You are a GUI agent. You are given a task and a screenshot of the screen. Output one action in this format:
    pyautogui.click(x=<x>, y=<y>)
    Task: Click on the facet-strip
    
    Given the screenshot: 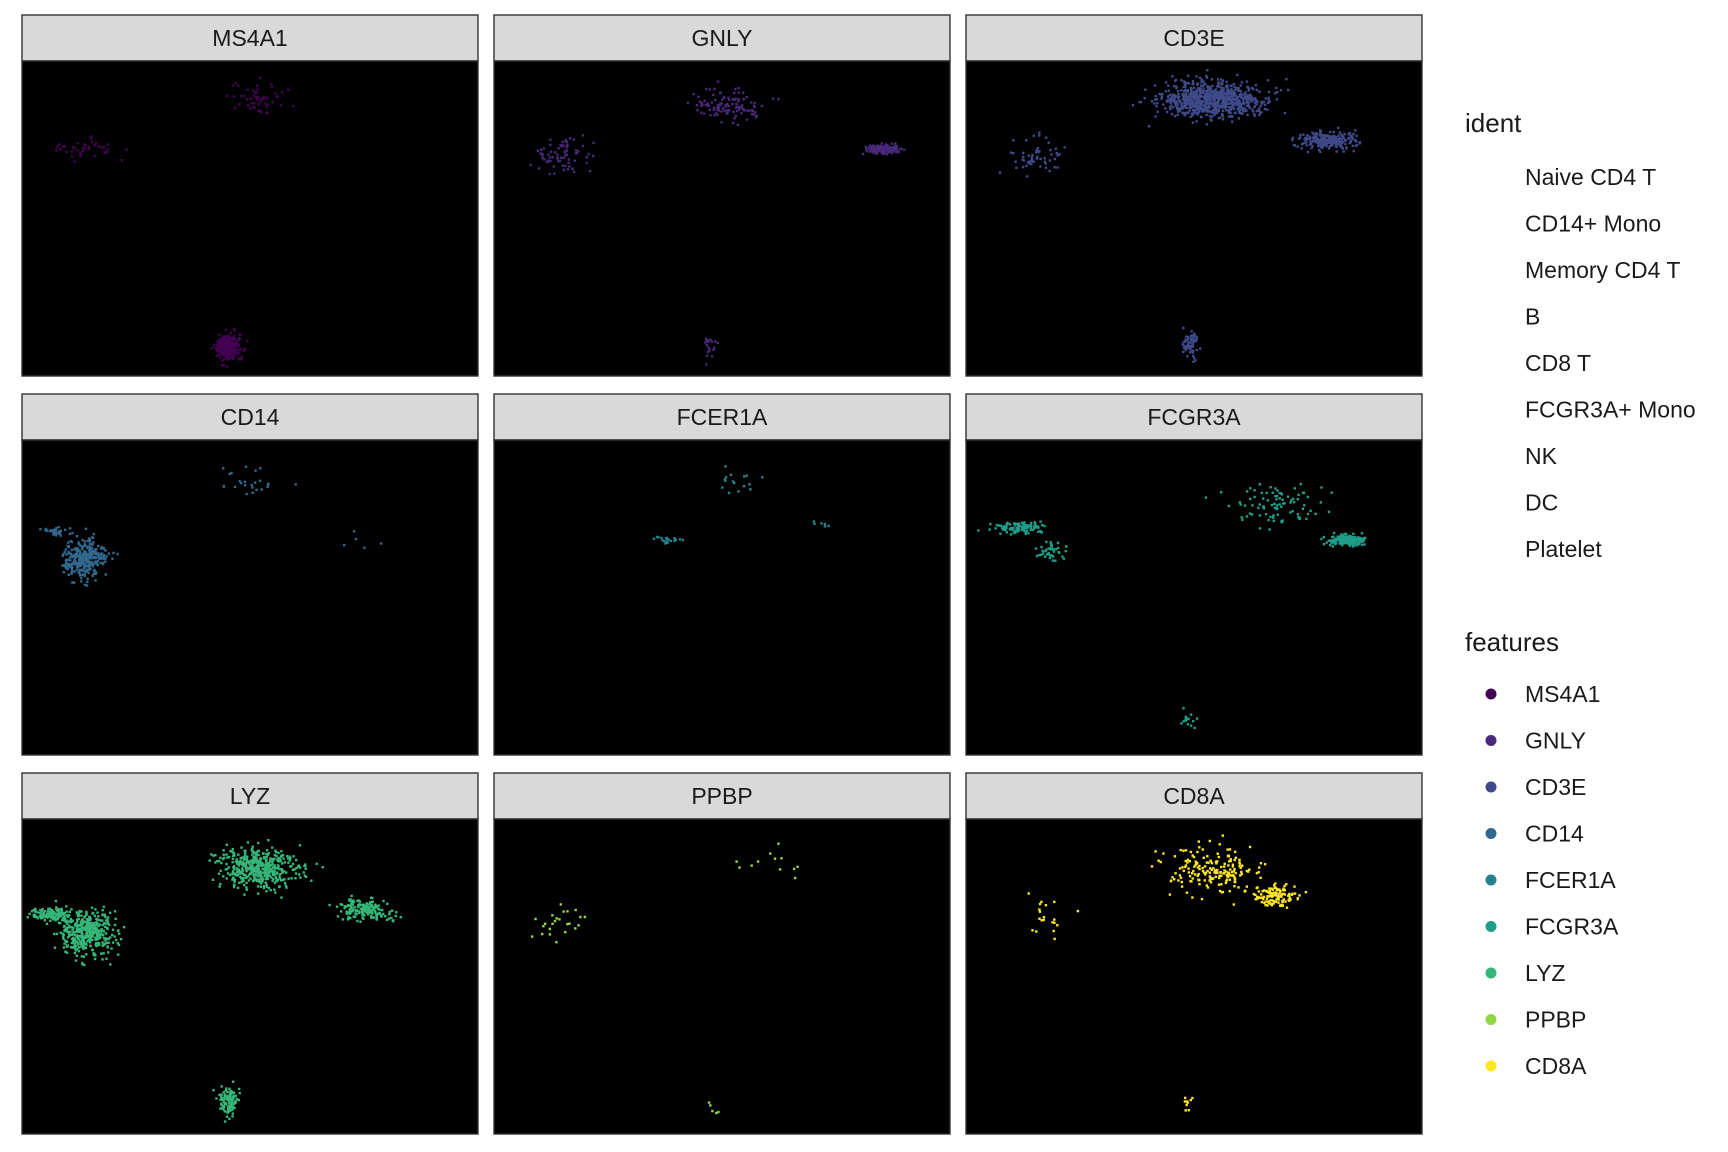 What is the action you would take?
    pyautogui.click(x=250, y=38)
    